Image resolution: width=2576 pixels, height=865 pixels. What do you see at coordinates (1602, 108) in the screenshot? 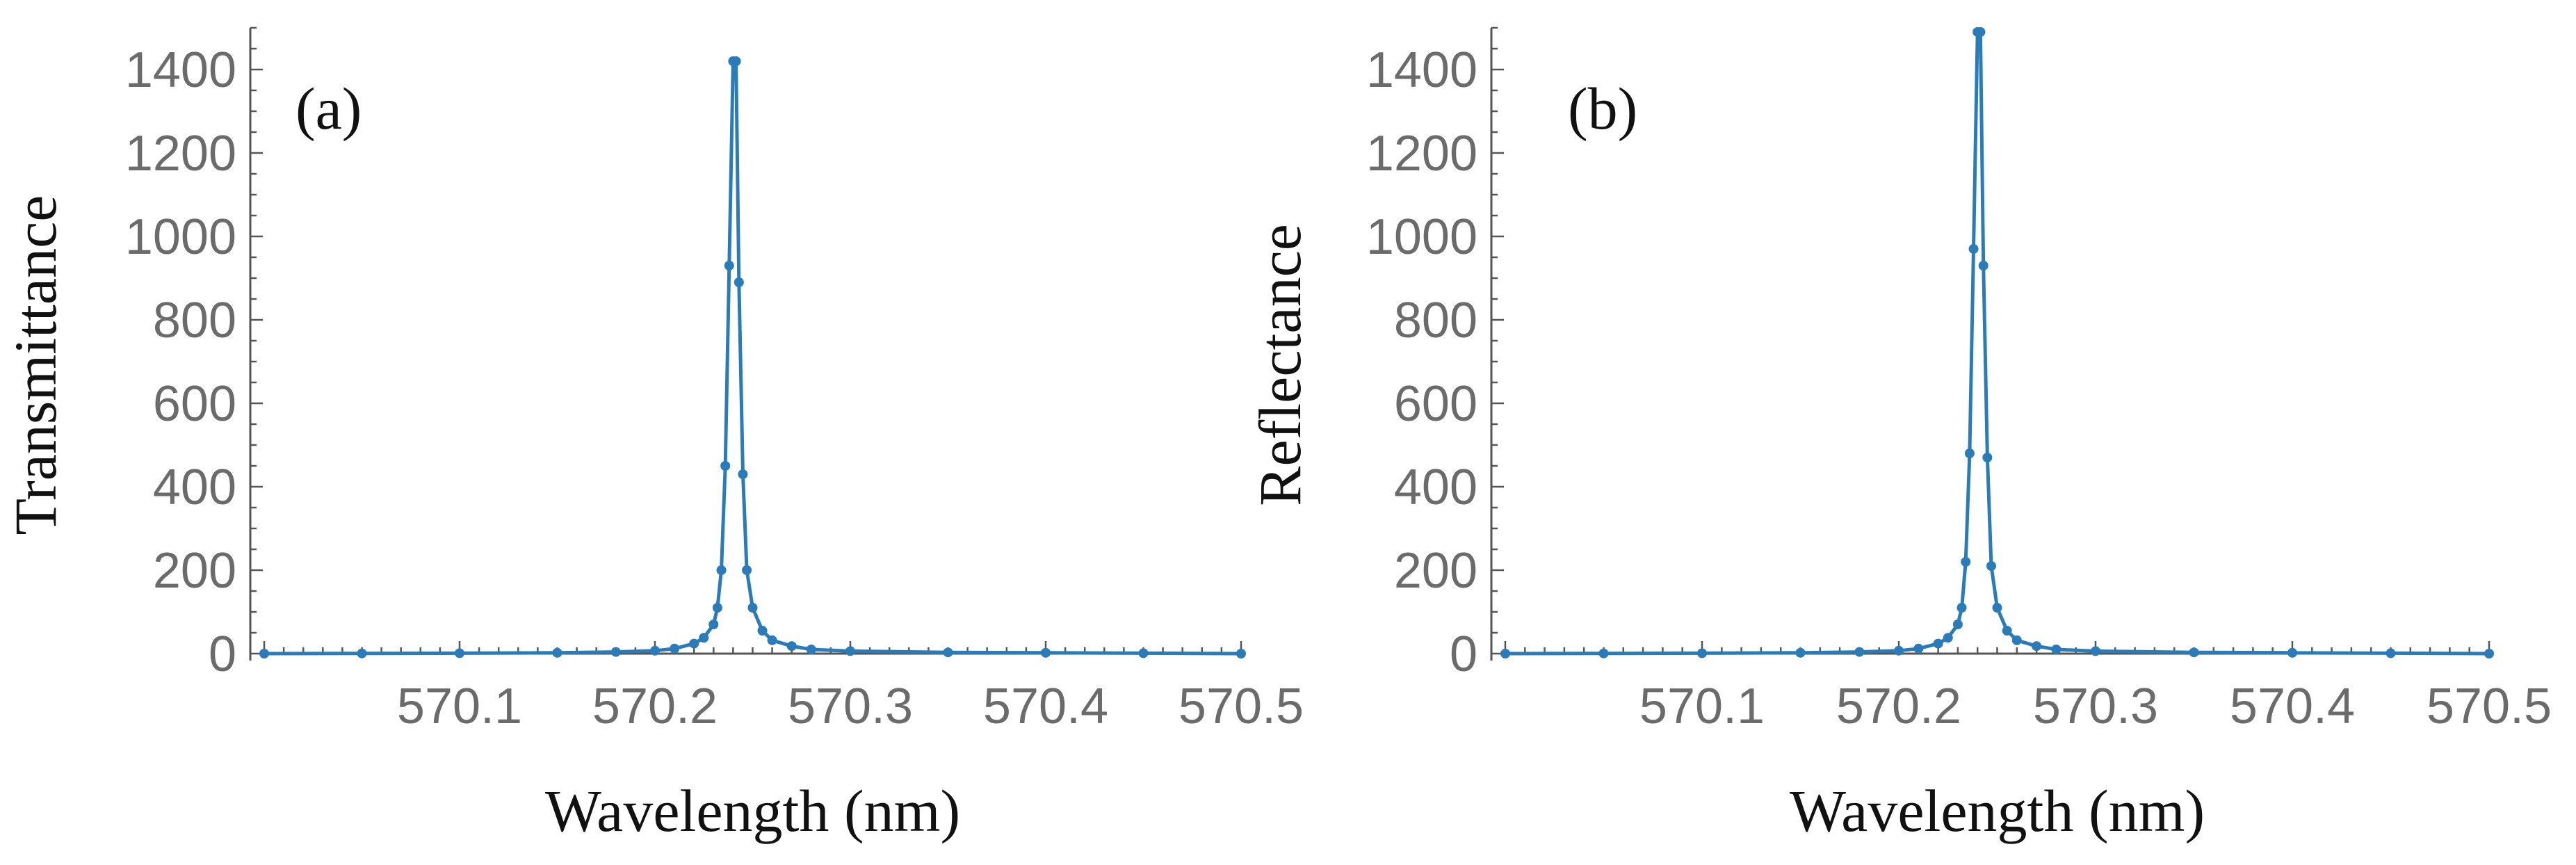
I see `panel-label: (b)` at bounding box center [1602, 108].